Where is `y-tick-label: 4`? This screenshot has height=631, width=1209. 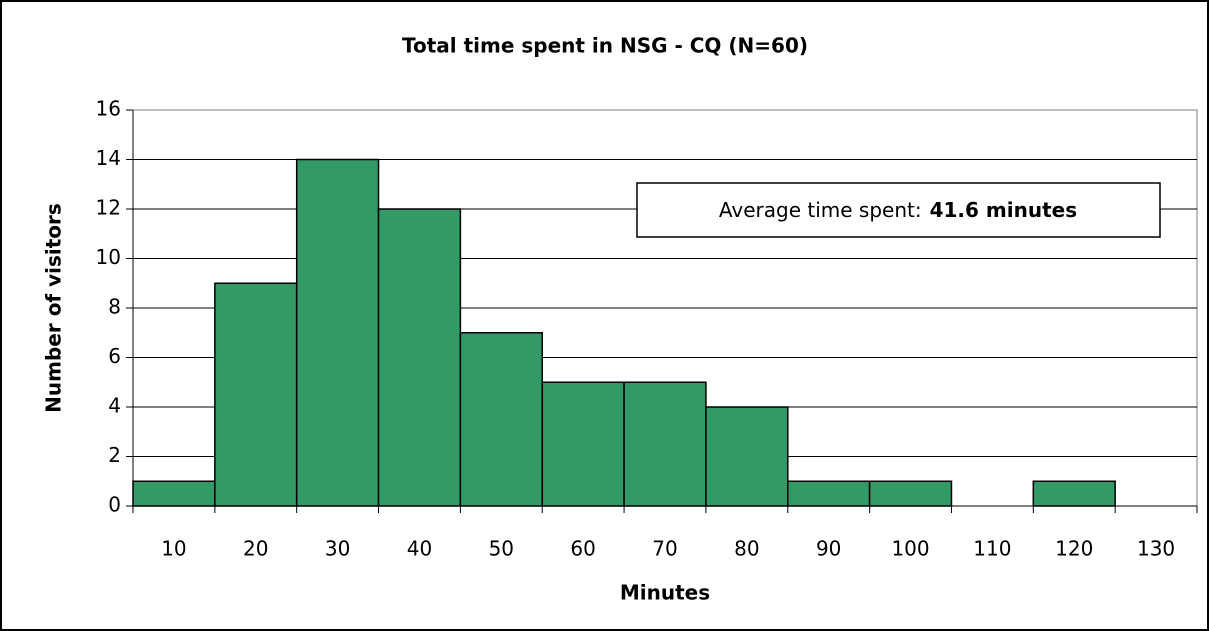 y-tick-label: 4 is located at coordinates (114, 406).